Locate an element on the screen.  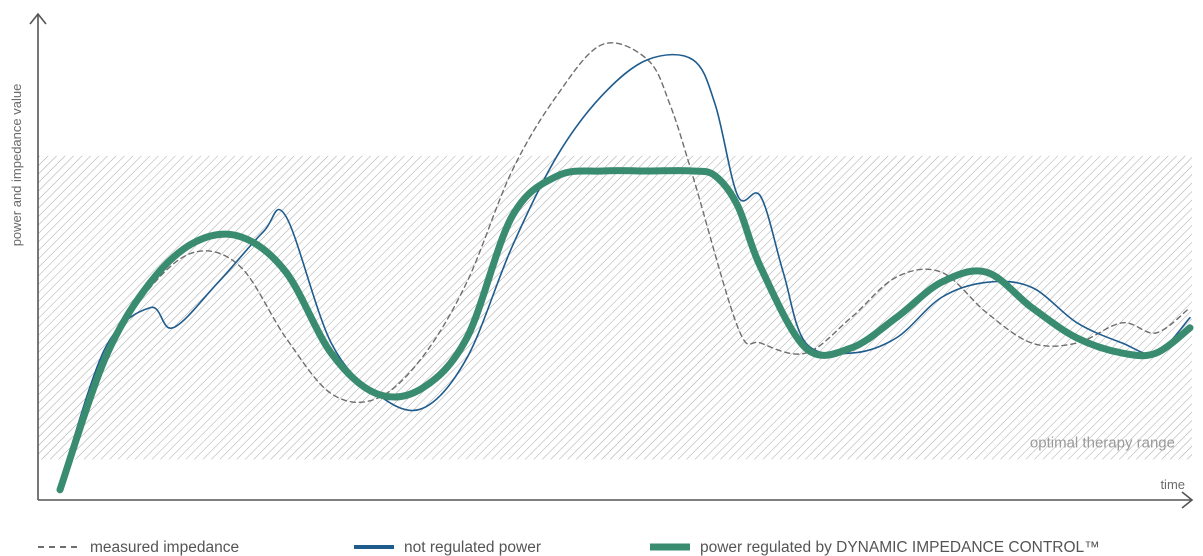
optimal-range-label: optimal therapy range is located at coordinates (1102, 442).